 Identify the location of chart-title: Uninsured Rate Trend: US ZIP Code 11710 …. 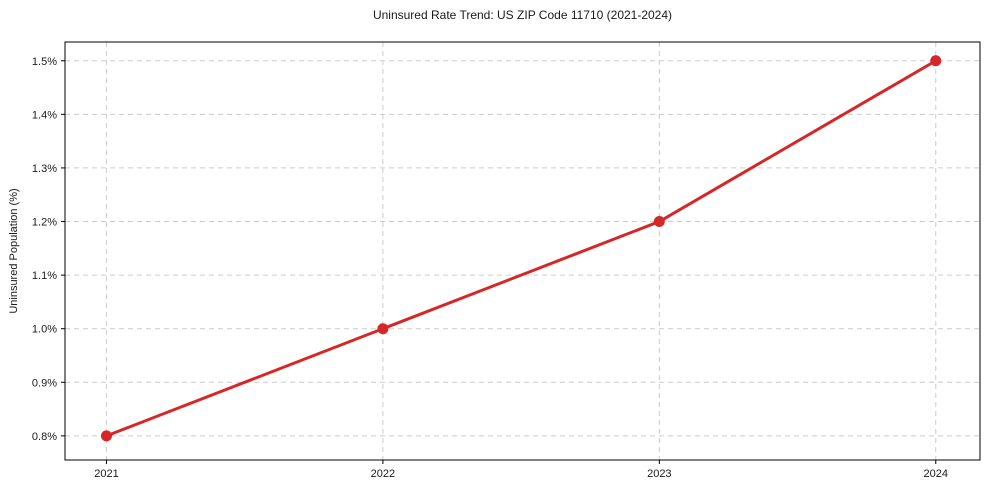
(522, 15).